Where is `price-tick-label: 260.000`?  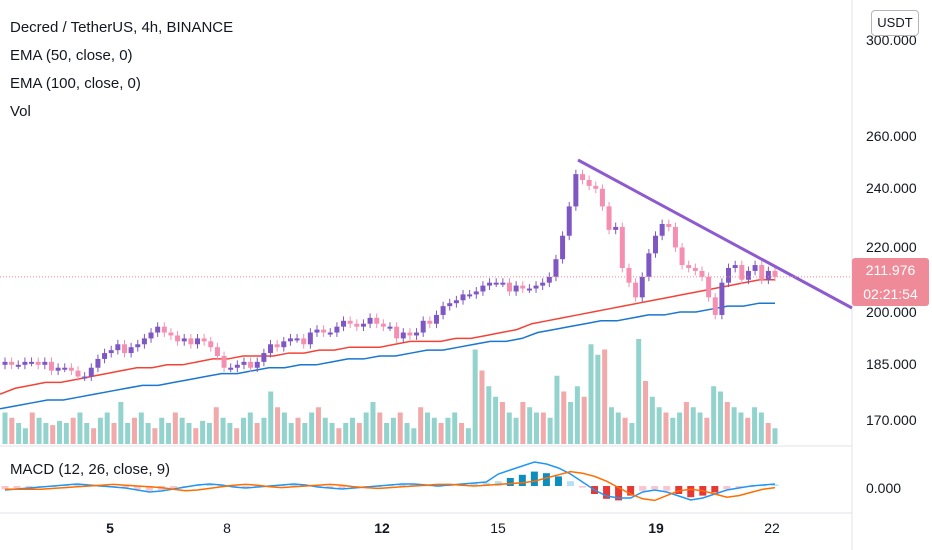 price-tick-label: 260.000 is located at coordinates (891, 136).